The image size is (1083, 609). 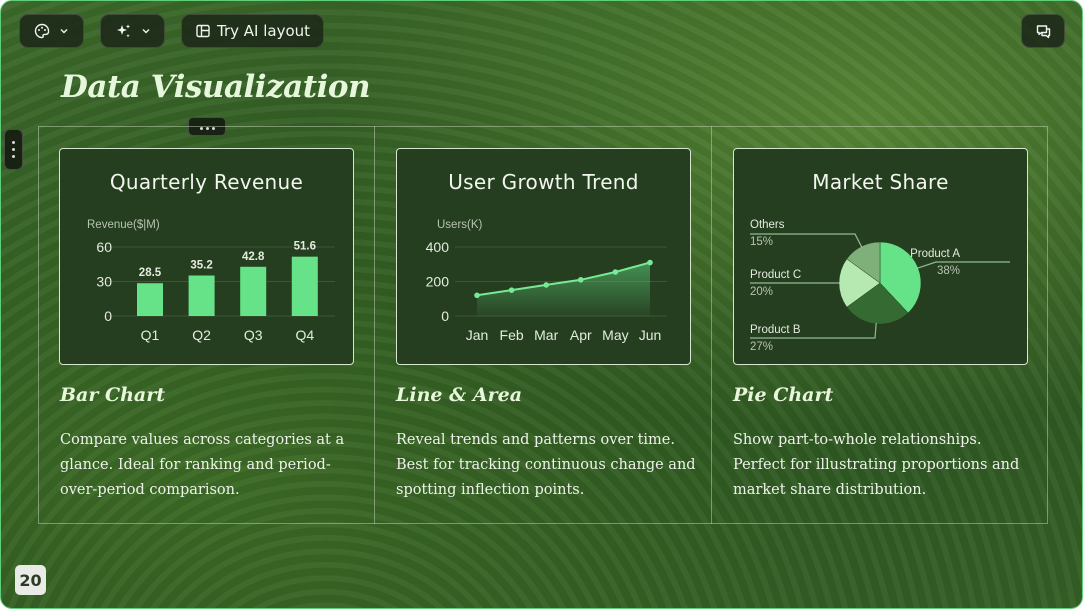 I want to click on x-tick-label: Feb, so click(x=512, y=335).